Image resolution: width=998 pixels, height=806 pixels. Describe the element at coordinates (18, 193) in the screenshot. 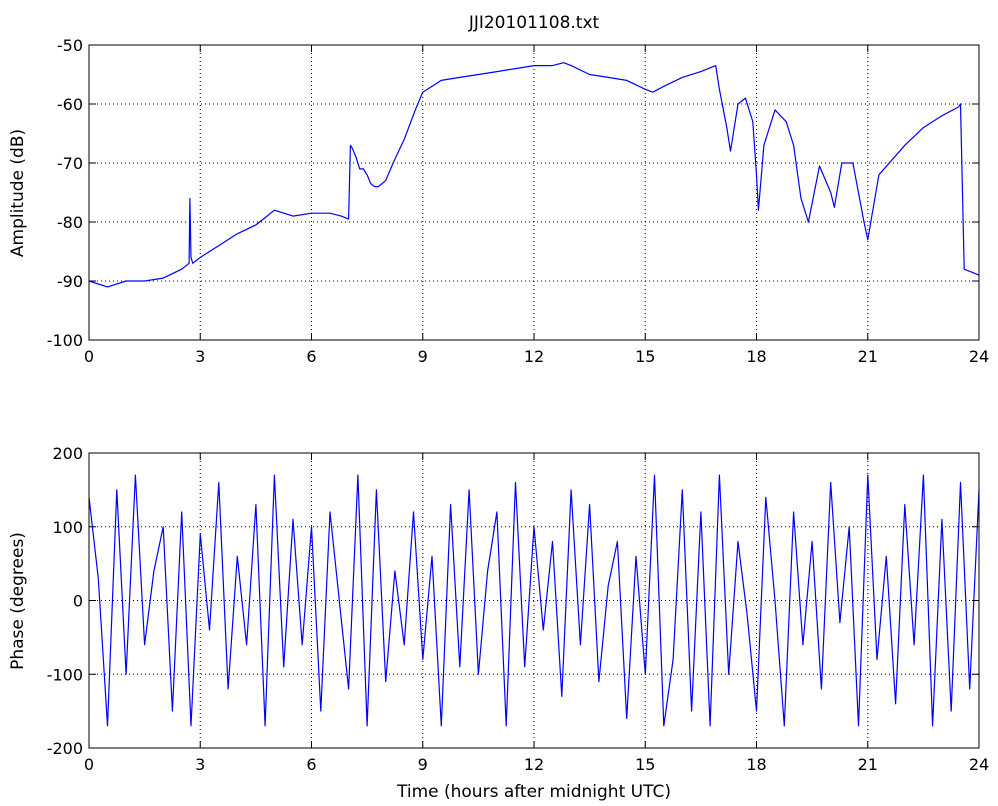

I see `amplitude-y-axis-label: Amplitude (dB)` at that location.